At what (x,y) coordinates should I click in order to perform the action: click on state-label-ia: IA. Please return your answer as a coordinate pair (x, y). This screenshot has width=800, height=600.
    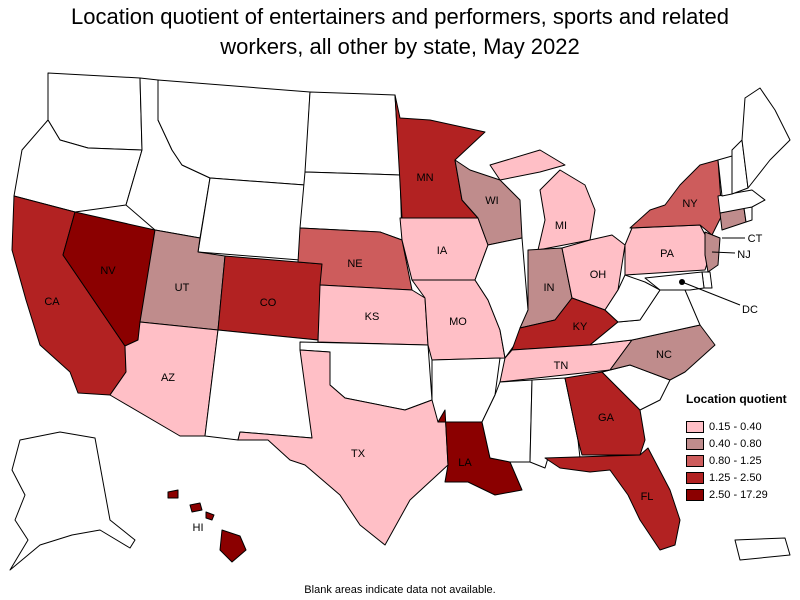
    Looking at the image, I should click on (442, 251).